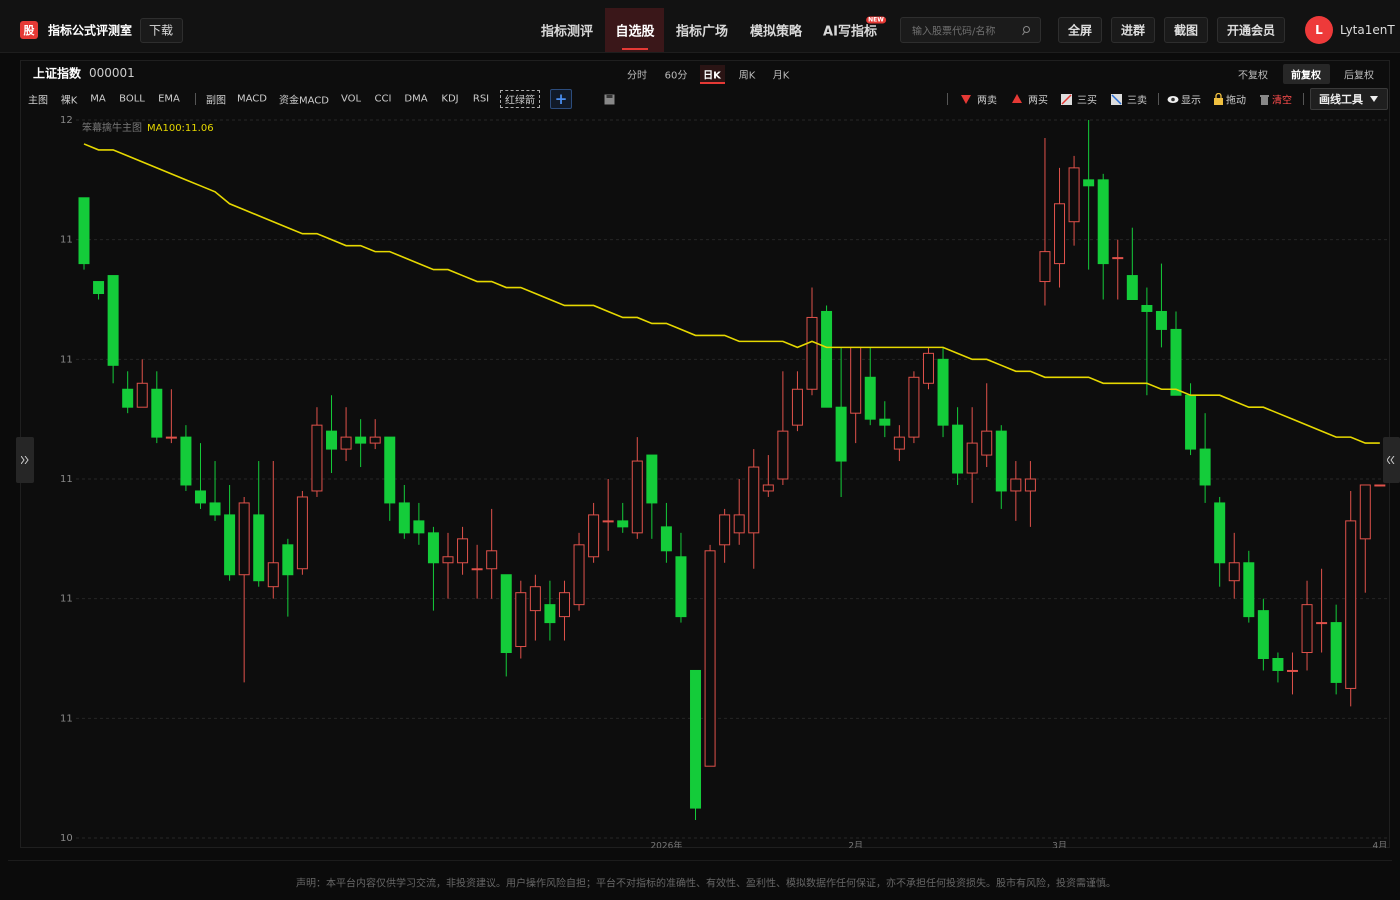  Describe the element at coordinates (637, 76) in the screenshot. I see `period-tab: 分时` at that location.